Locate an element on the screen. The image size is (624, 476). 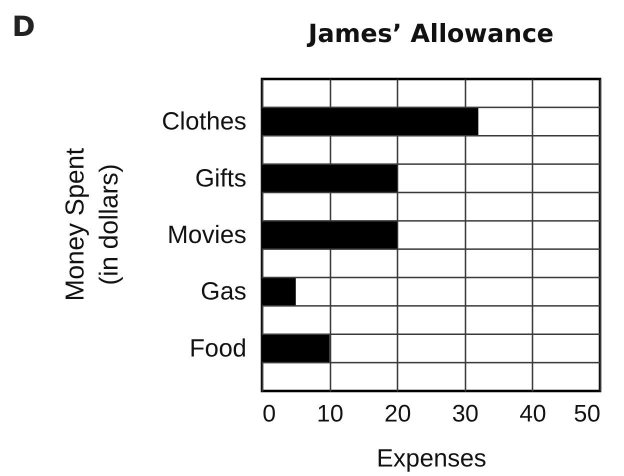
y-tick-label: Food is located at coordinates (218, 348).